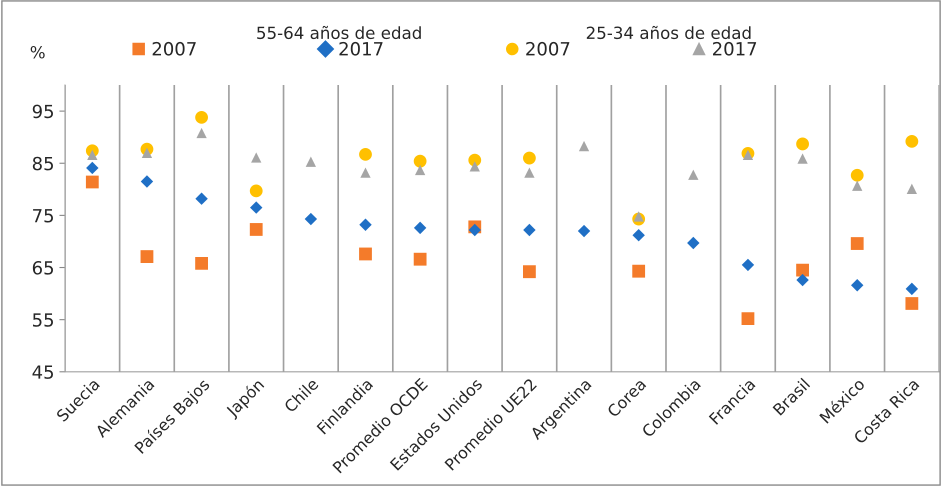 The image size is (942, 486). I want to click on y-tick-label: 85, so click(43, 163).